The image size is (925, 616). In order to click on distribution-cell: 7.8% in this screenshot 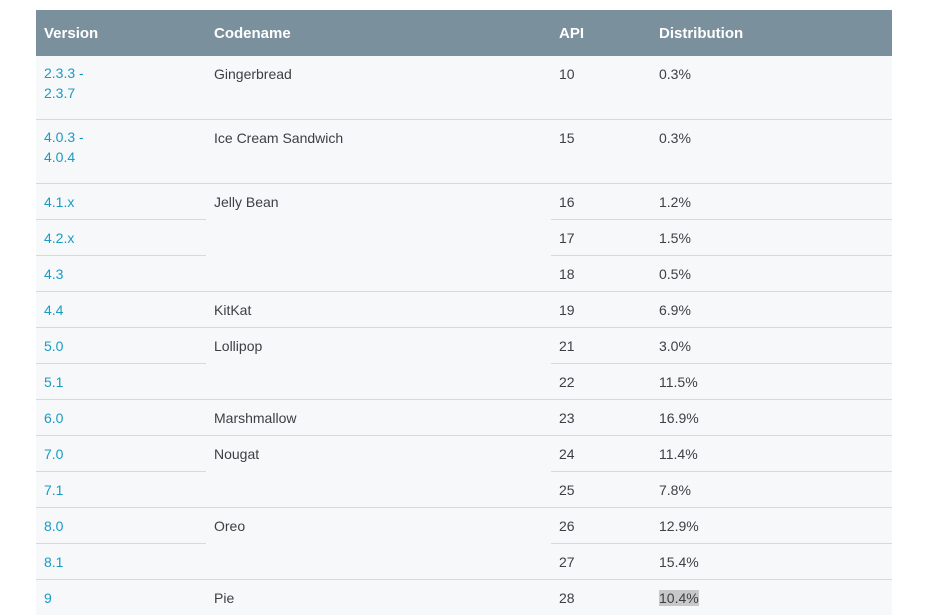, I will do `click(771, 489)`.